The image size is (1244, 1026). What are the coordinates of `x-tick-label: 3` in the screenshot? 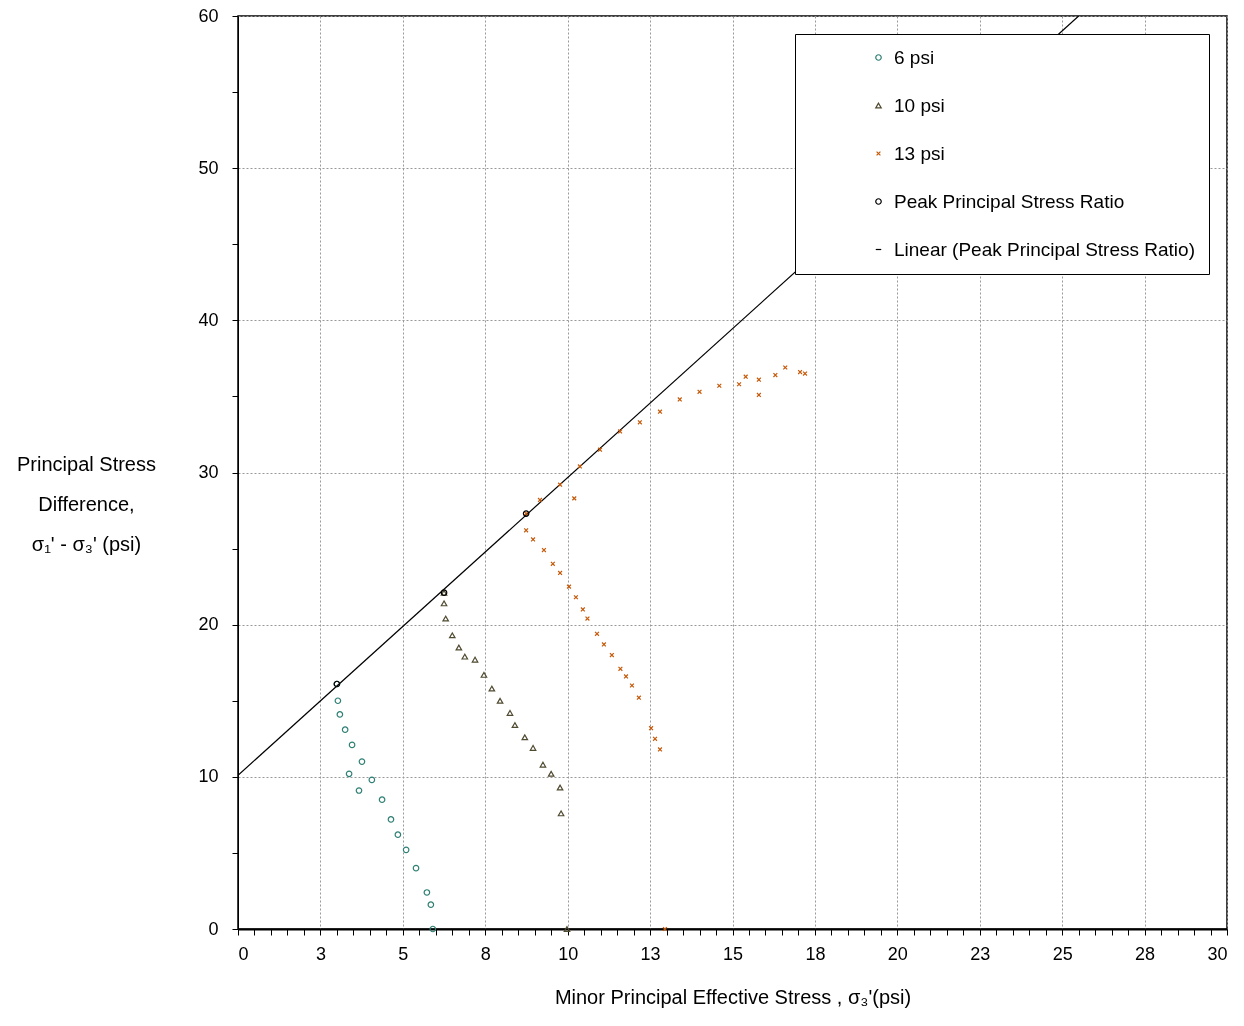 It's located at (320, 953).